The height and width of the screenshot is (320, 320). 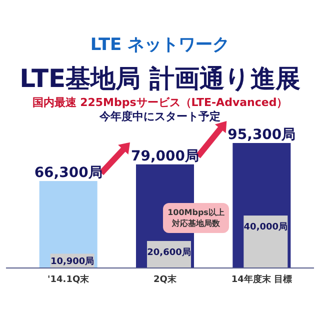 What do you see at coordinates (165, 156) in the screenshot?
I see `data-label: 79,000局` at bounding box center [165, 156].